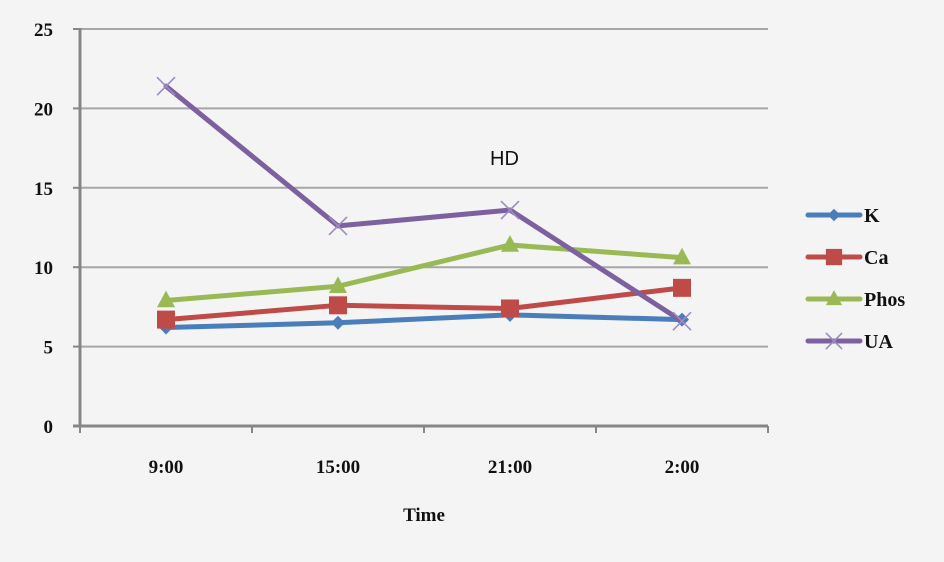 The height and width of the screenshot is (562, 944). What do you see at coordinates (510, 467) in the screenshot?
I see `x-tick-label: 21:00` at bounding box center [510, 467].